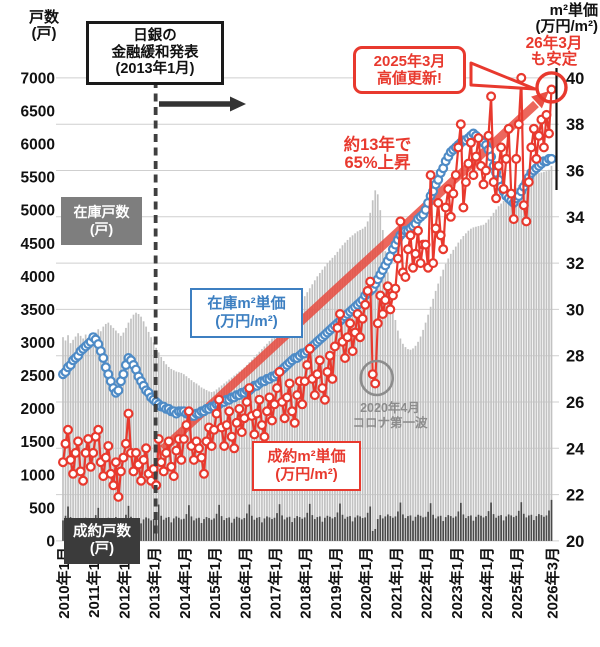 The image size is (600, 647). Describe the element at coordinates (409, 78) in the screenshot. I see `record-line2: 高値更新!` at that location.